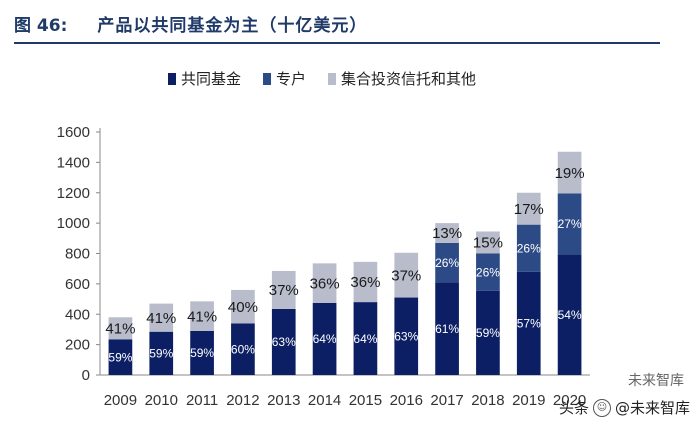 The width and height of the screenshot is (700, 430). What do you see at coordinates (337, 43) in the screenshot?
I see `title-rule` at bounding box center [337, 43].